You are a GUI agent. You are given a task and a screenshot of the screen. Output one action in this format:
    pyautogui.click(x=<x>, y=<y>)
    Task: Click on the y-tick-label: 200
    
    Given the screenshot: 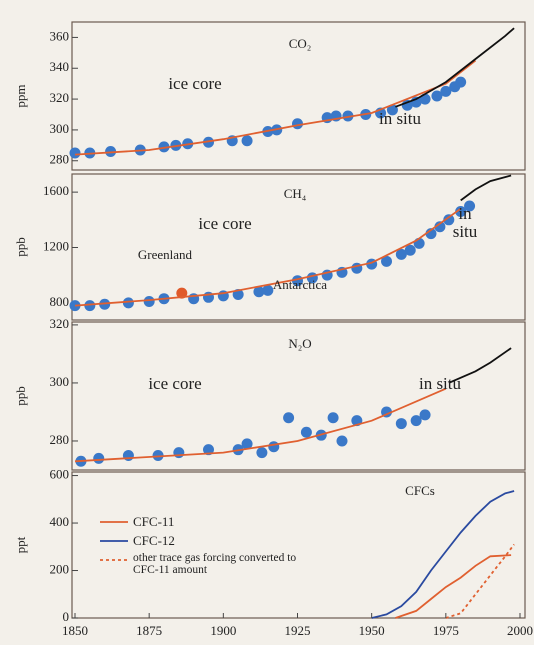 What is the action you would take?
    pyautogui.click(x=60, y=569)
    